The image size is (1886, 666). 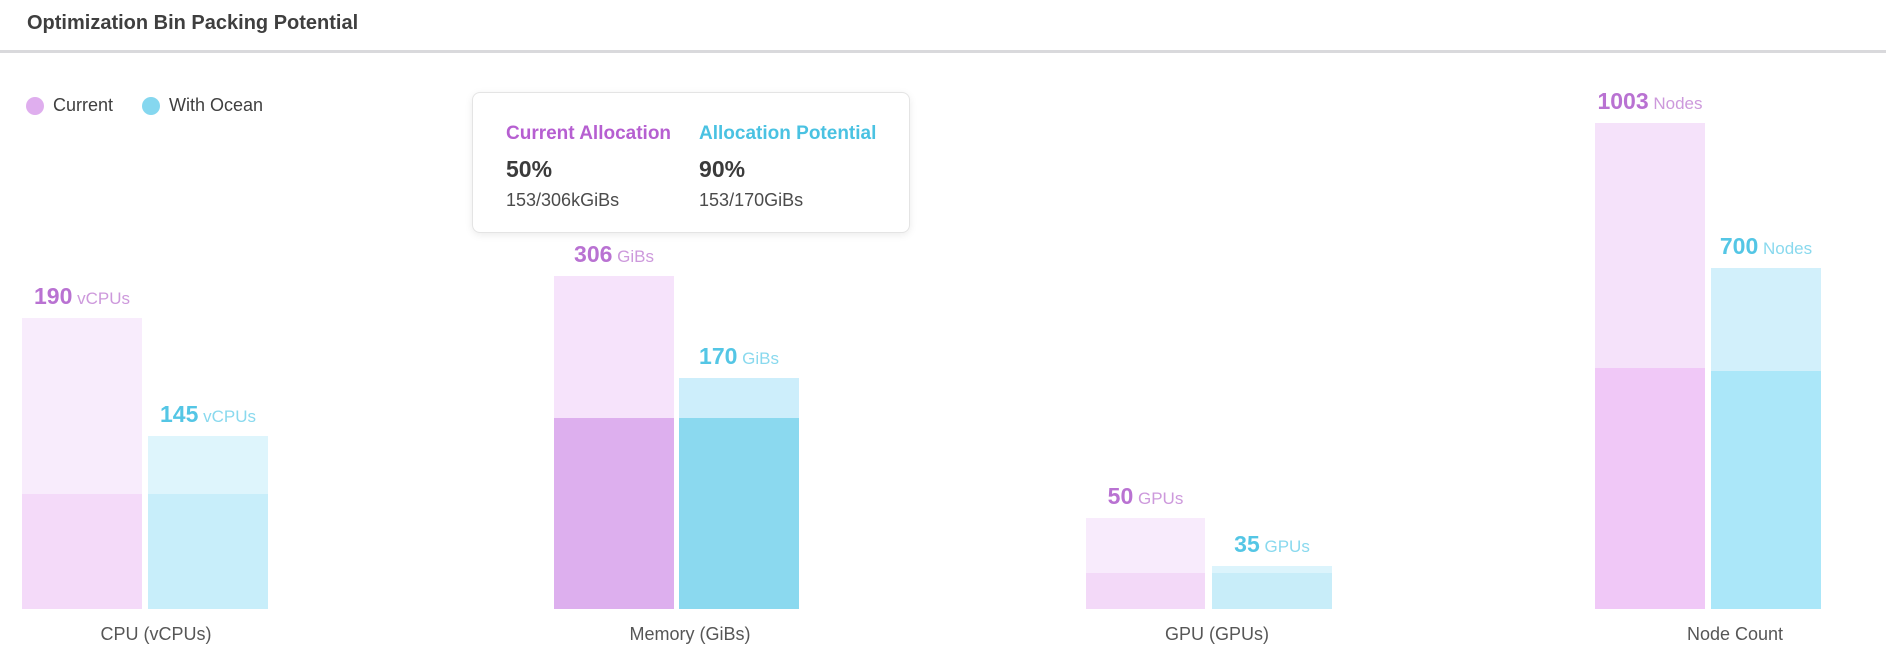 What do you see at coordinates (1145, 496) in the screenshot?
I see `bar-value-label: 50 GPUs` at bounding box center [1145, 496].